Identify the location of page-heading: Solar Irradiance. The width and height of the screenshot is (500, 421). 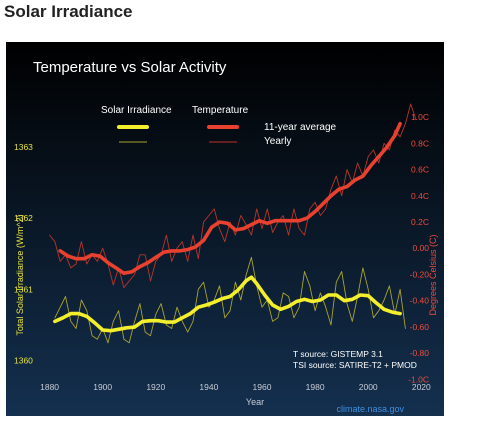
(68, 11).